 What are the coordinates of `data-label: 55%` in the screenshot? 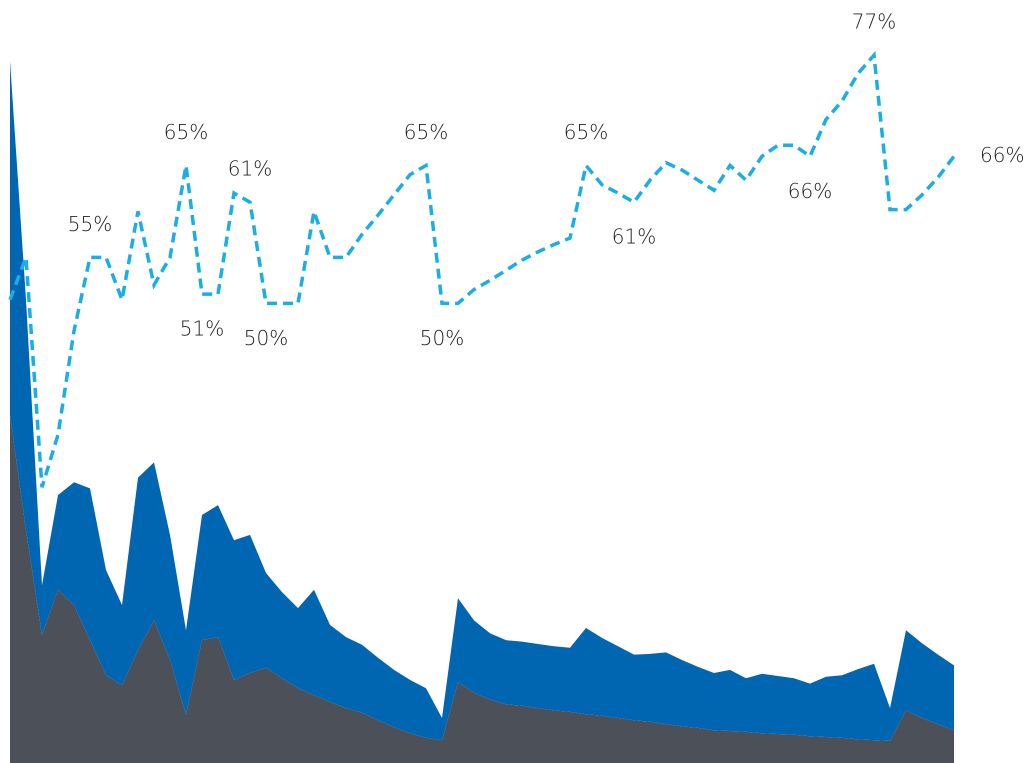 It's located at (90, 224).